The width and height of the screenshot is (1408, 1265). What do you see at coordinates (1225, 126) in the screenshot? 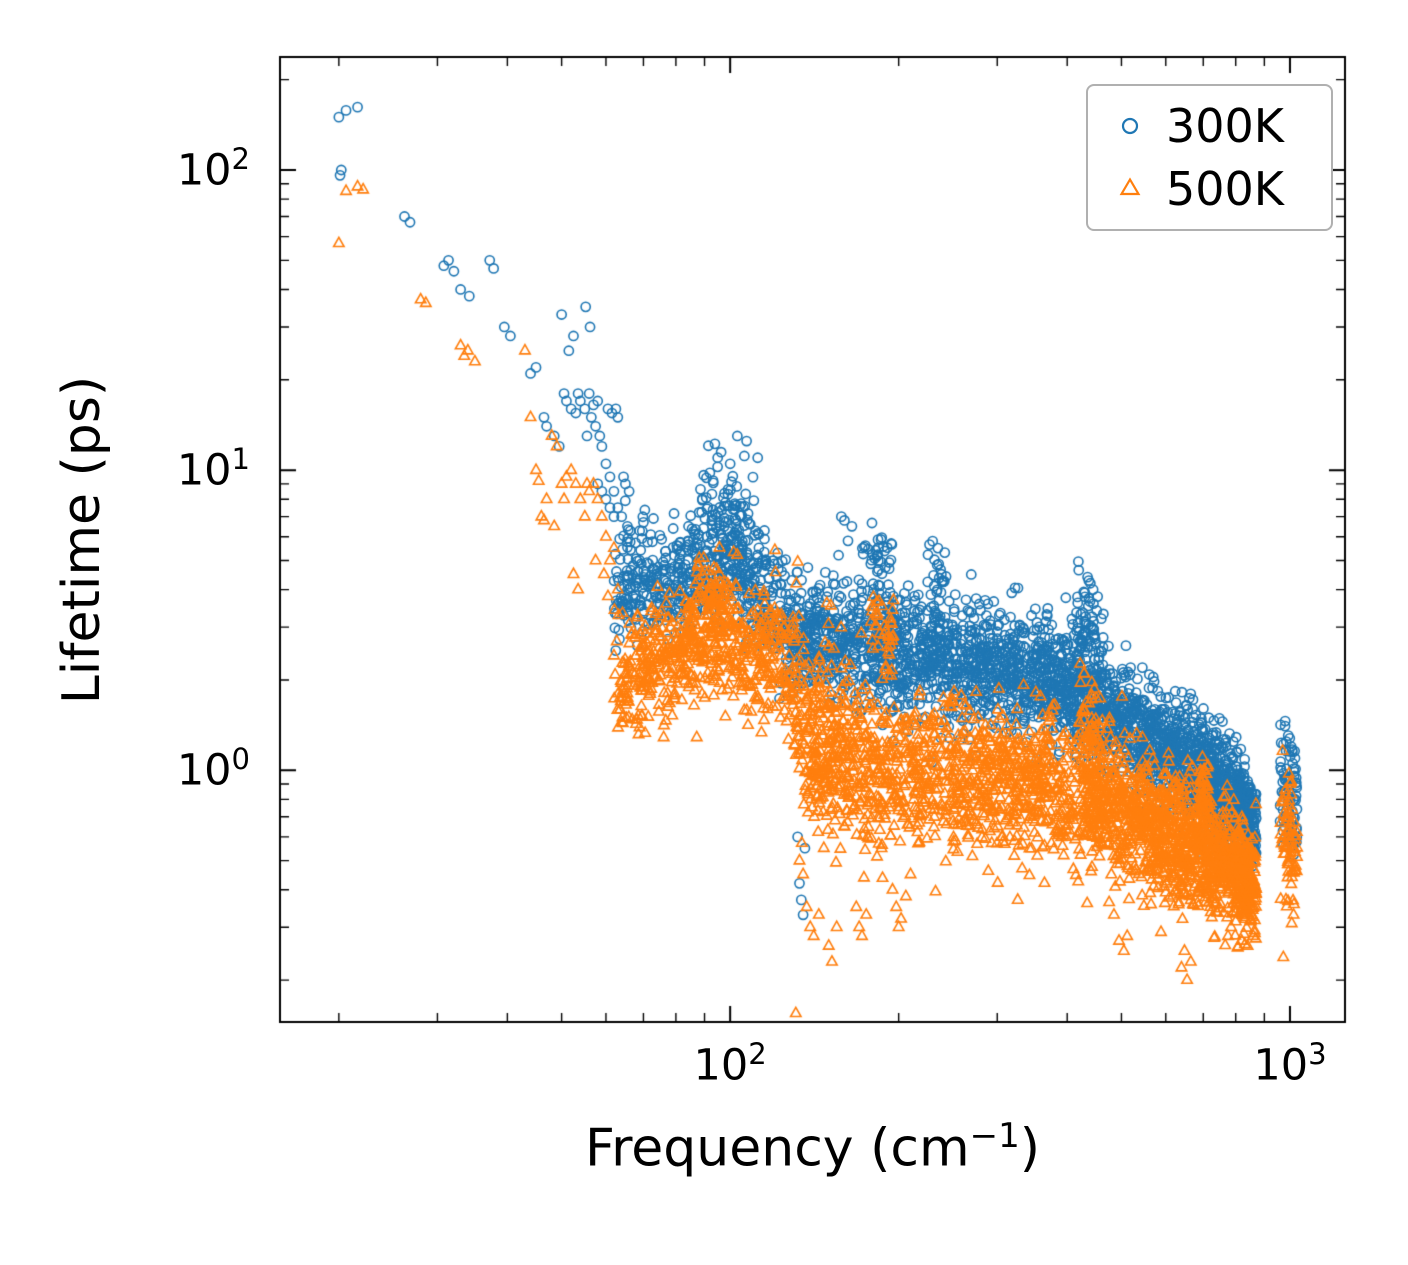
I see `legend-label-300k: 300K` at bounding box center [1225, 126].